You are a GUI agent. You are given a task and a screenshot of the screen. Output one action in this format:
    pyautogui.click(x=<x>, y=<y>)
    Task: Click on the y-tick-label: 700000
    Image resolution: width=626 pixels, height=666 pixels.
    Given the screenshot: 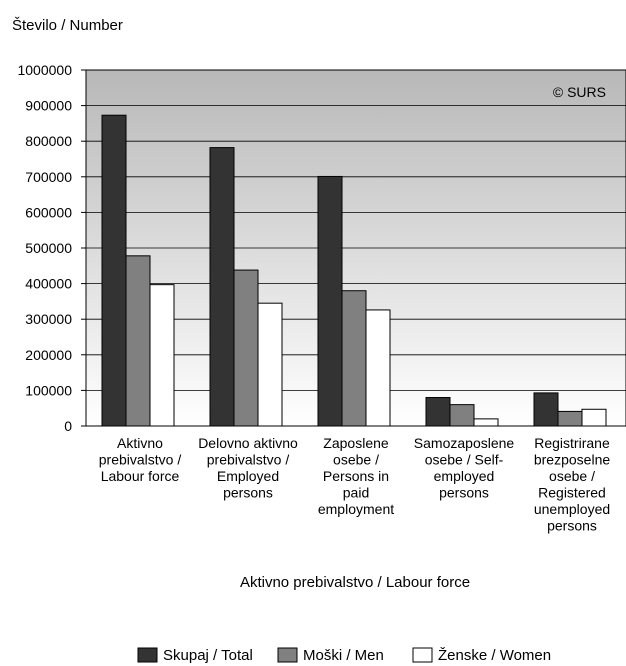 What is the action you would take?
    pyautogui.click(x=48, y=177)
    